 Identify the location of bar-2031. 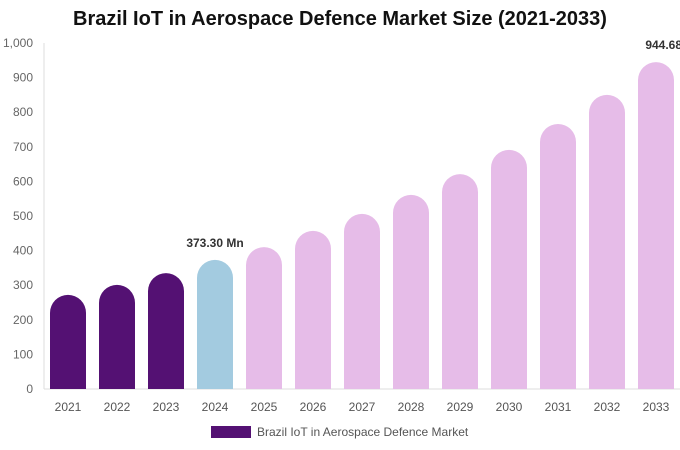
(558, 256).